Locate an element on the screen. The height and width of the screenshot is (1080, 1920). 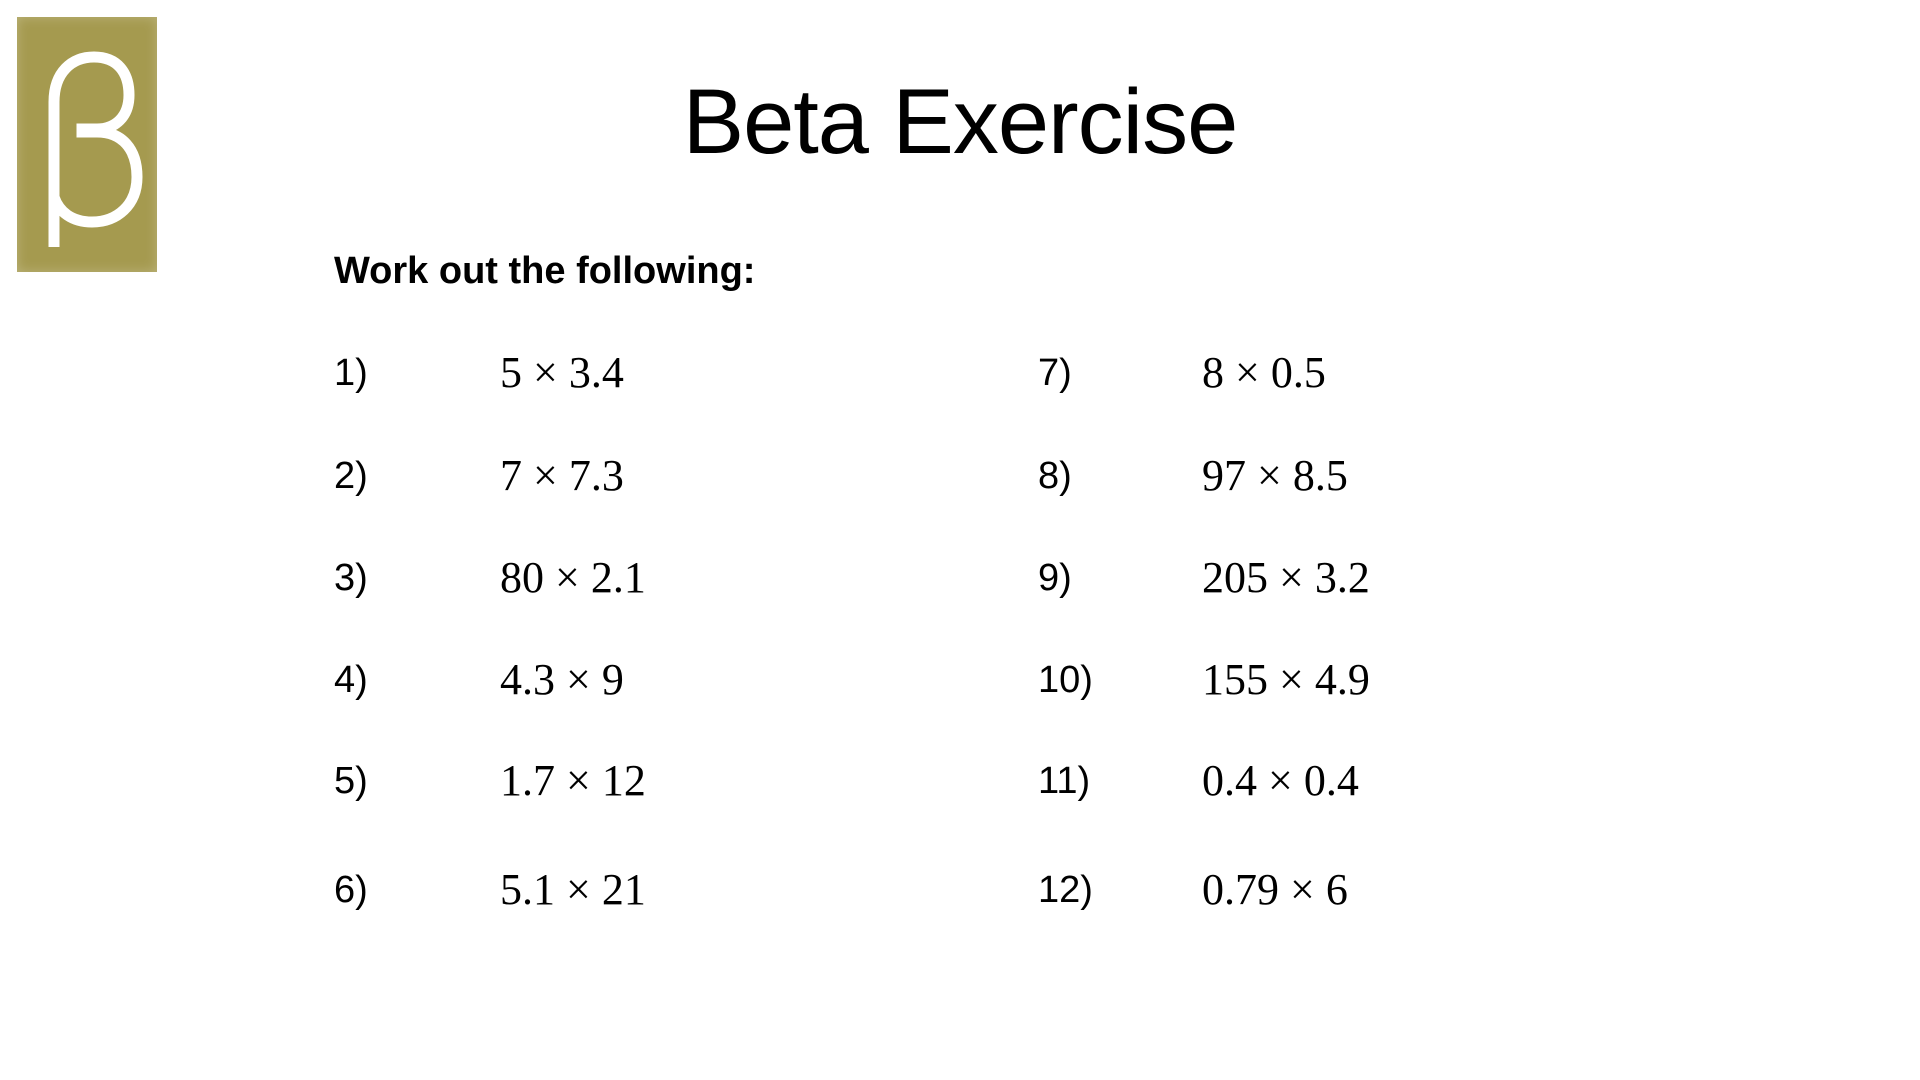
question-number: 6) is located at coordinates (351, 890).